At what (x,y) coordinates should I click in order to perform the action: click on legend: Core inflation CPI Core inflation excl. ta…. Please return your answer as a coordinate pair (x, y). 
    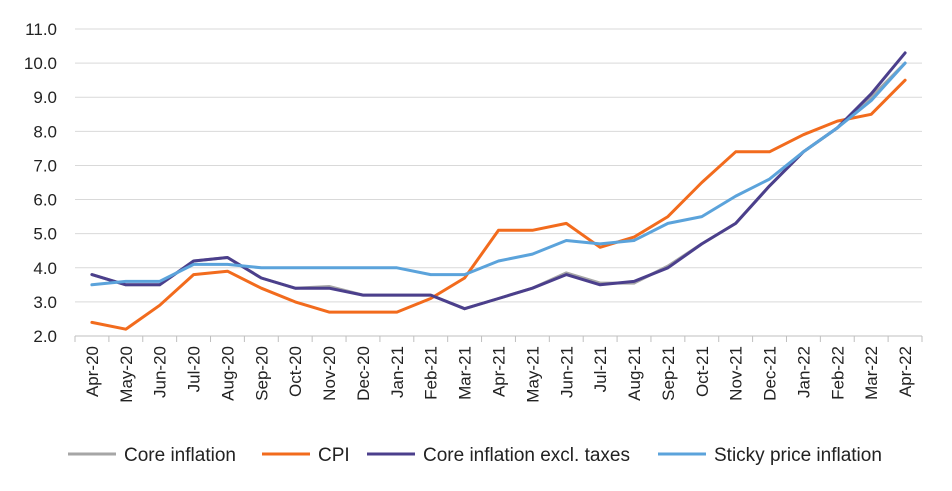
    Looking at the image, I should click on (475, 455).